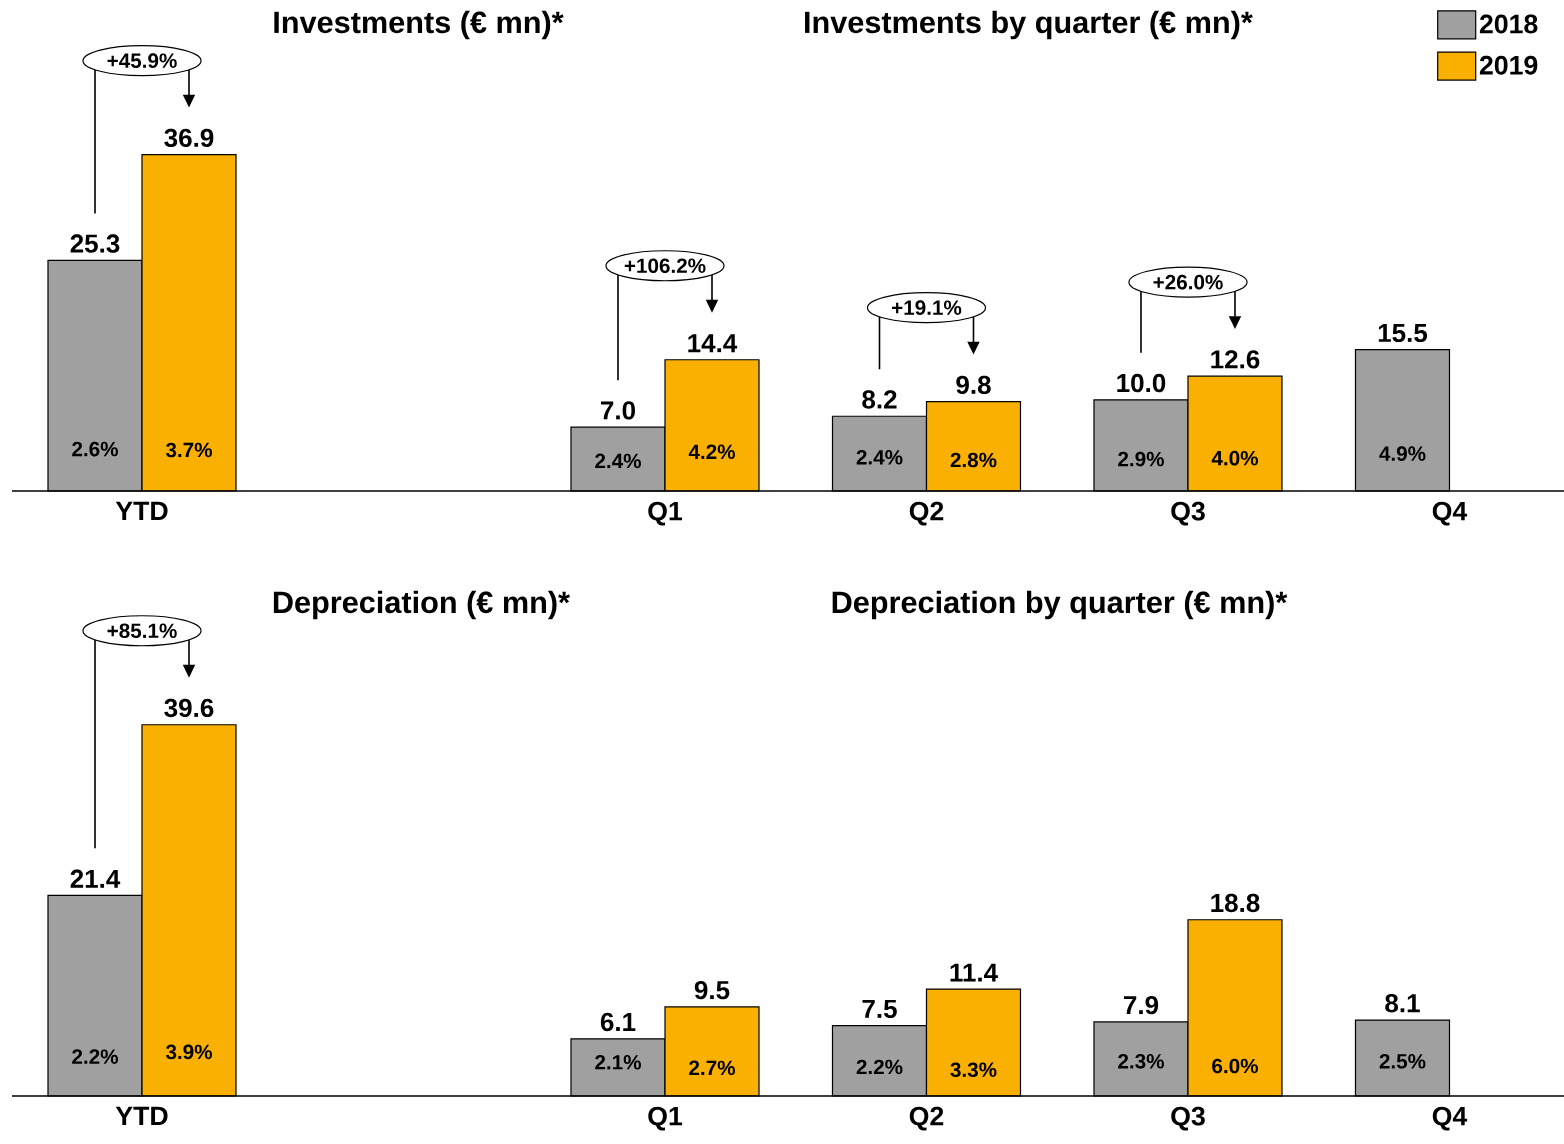 The image size is (1564, 1144). I want to click on data-label: 8.2, so click(879, 399).